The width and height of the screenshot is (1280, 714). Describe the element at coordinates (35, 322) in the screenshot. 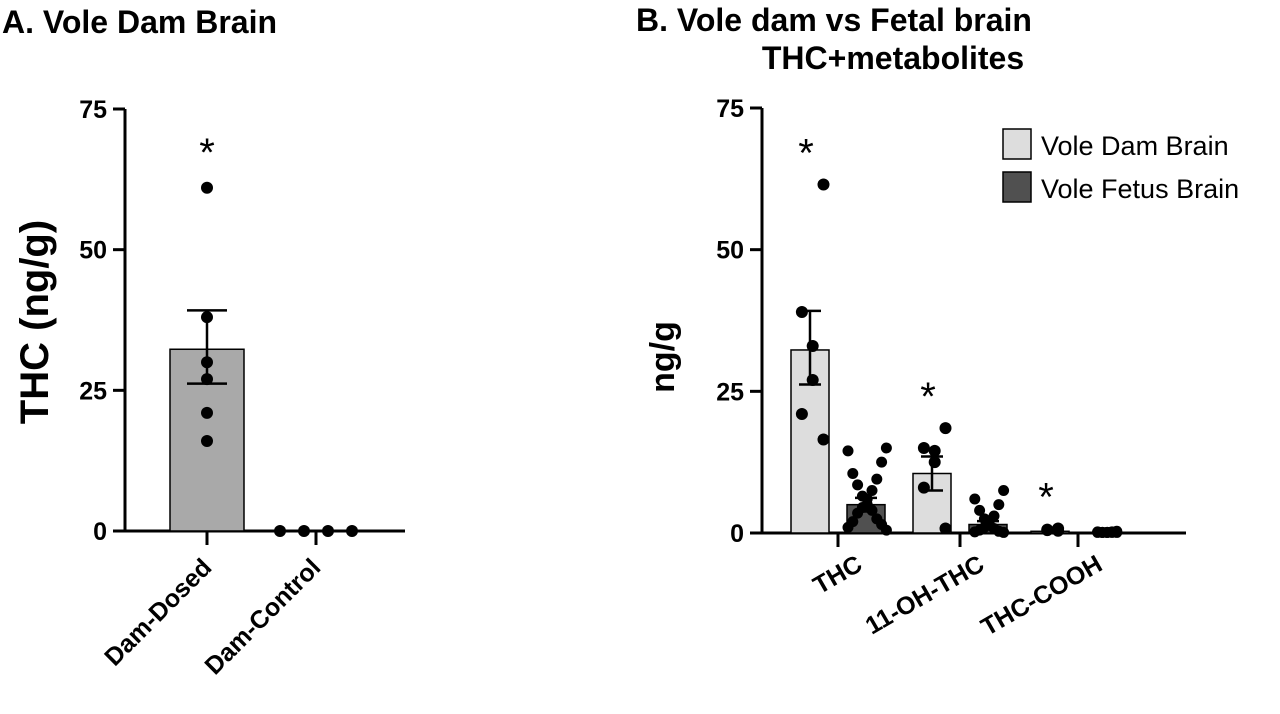

I see `panel-a-y-axis-label: THC (ng/g)` at that location.